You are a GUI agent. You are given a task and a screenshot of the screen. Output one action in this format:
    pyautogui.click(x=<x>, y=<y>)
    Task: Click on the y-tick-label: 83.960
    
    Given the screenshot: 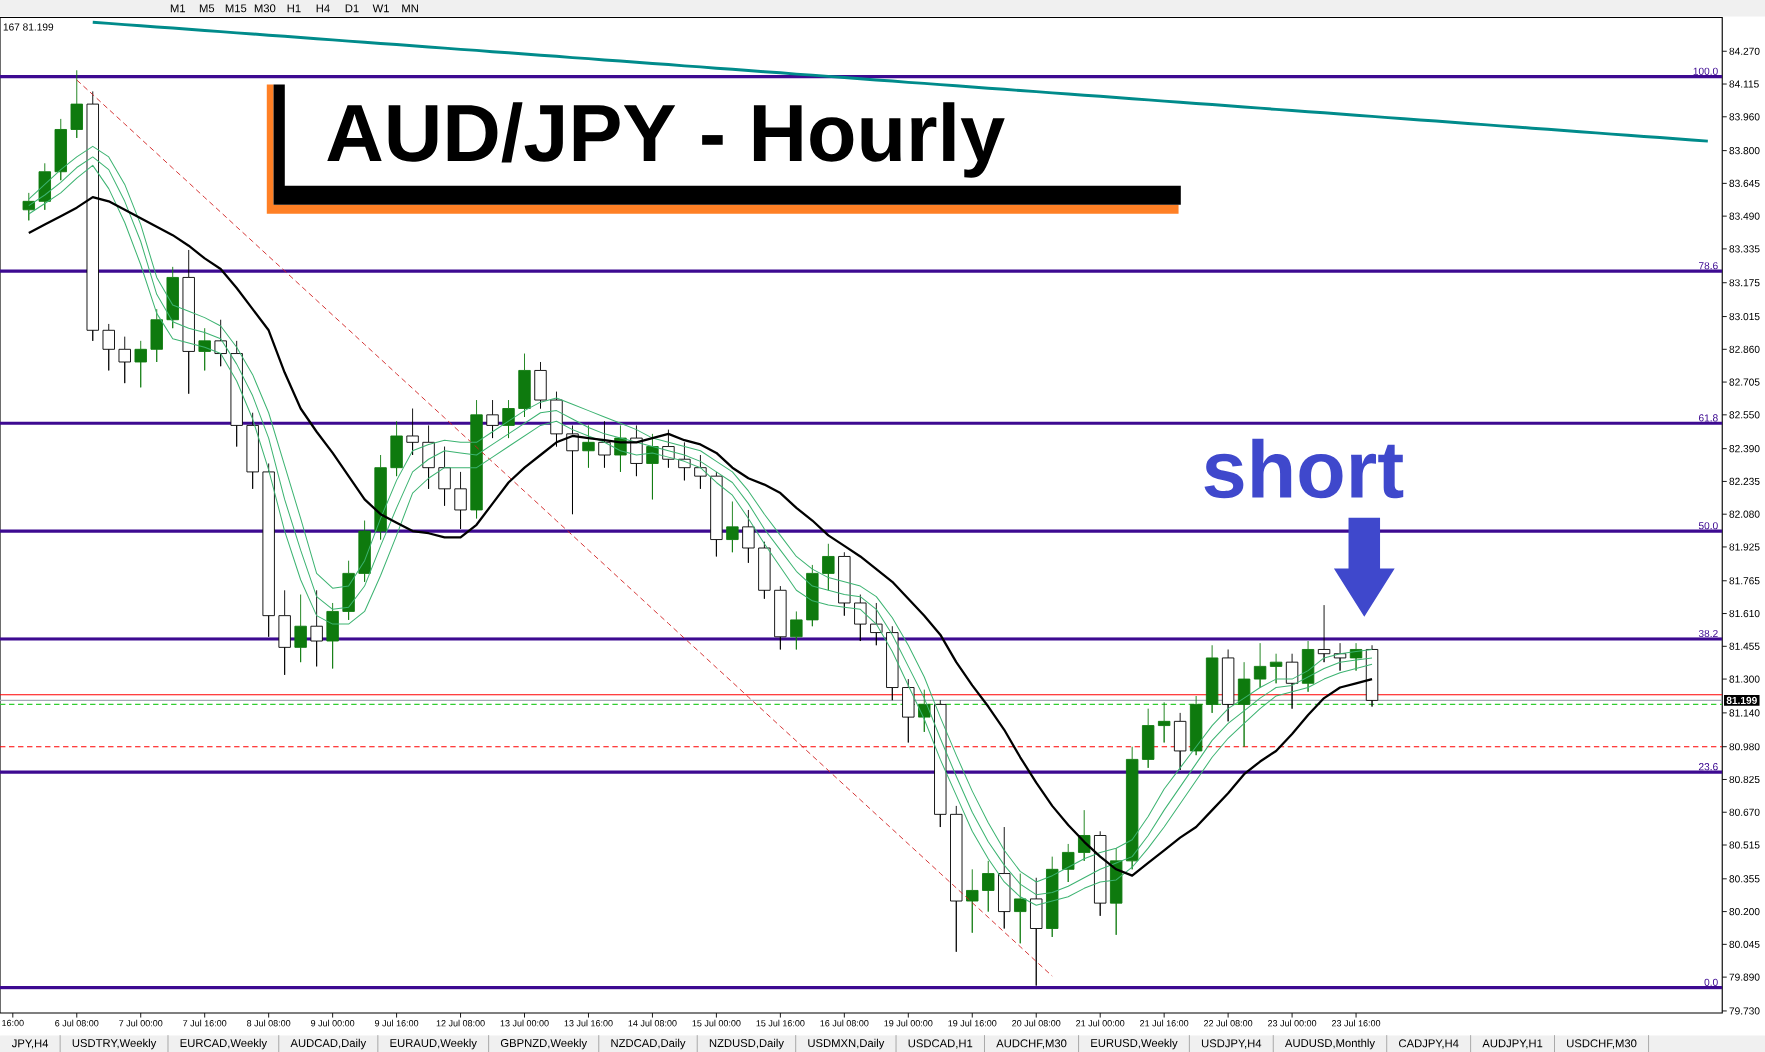 What is the action you would take?
    pyautogui.click(x=1744, y=117)
    